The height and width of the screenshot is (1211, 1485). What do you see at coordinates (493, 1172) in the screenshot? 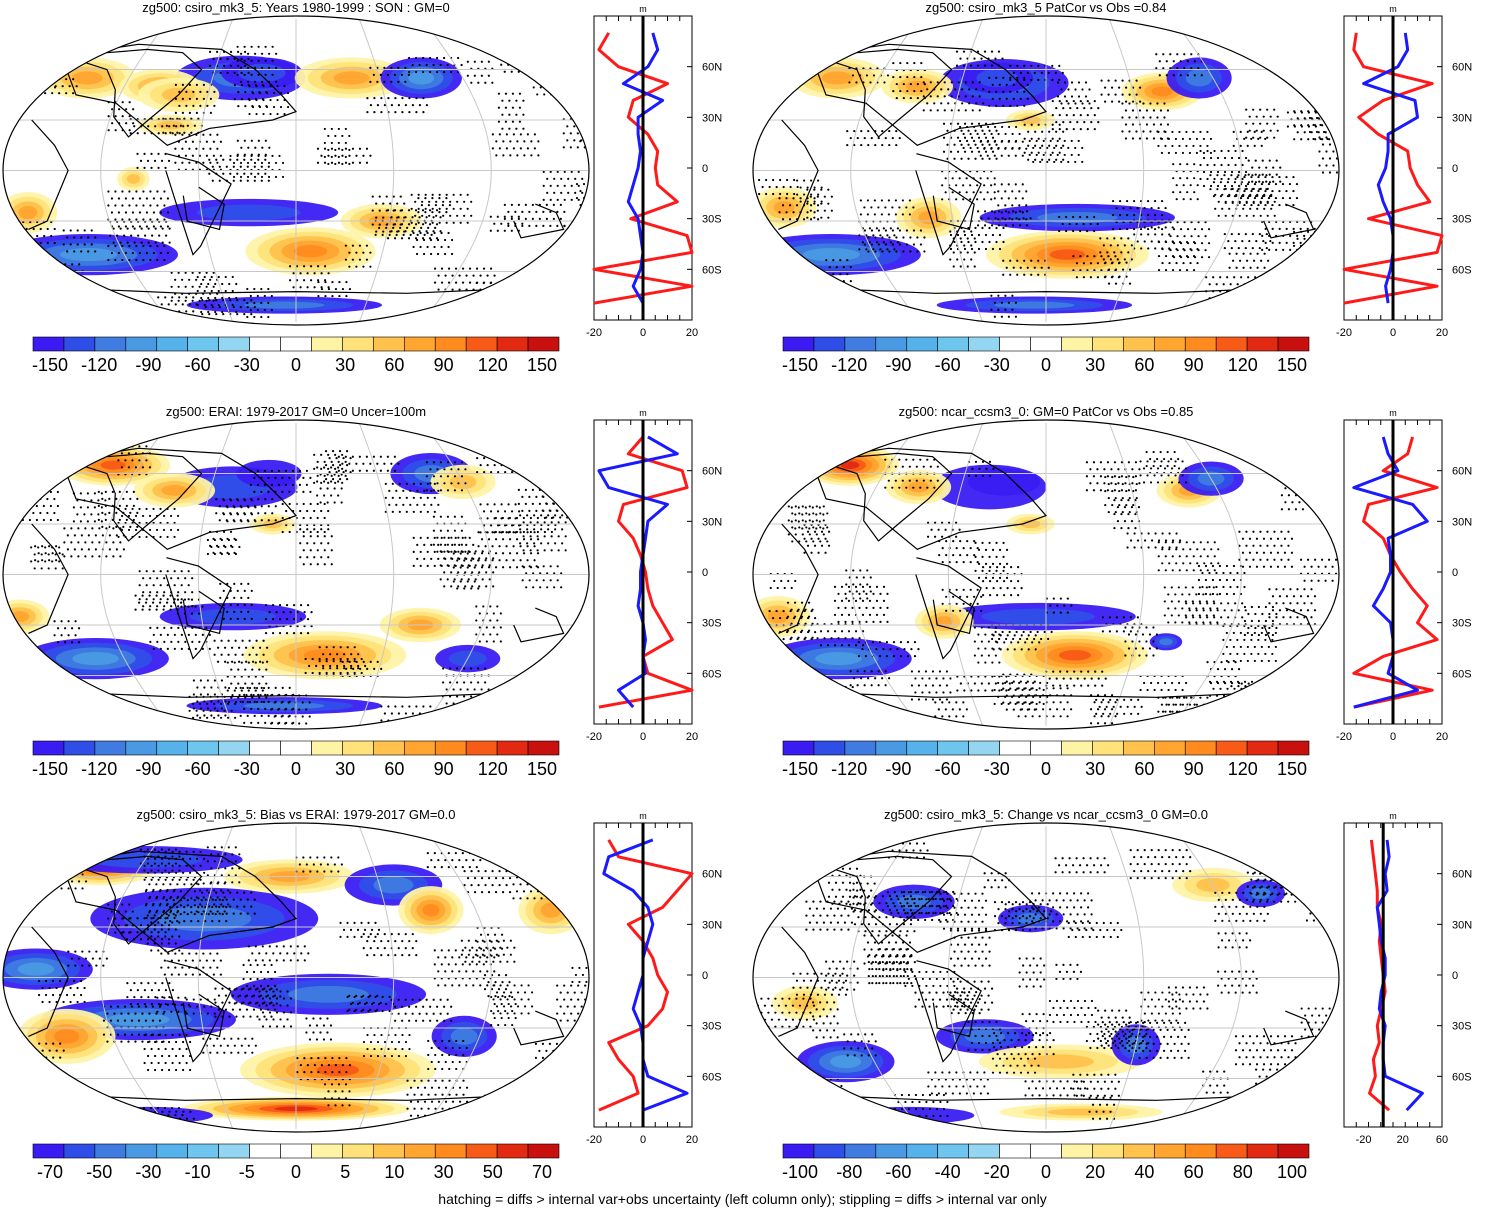
I see `colorbar-label: 50` at bounding box center [493, 1172].